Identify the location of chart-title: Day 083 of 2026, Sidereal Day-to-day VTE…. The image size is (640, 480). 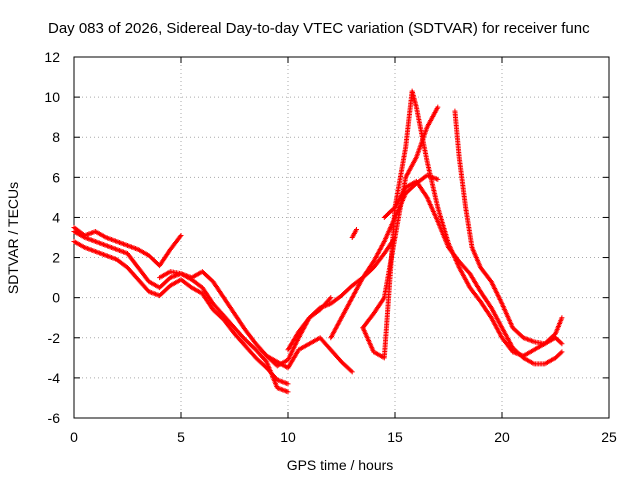
(319, 28).